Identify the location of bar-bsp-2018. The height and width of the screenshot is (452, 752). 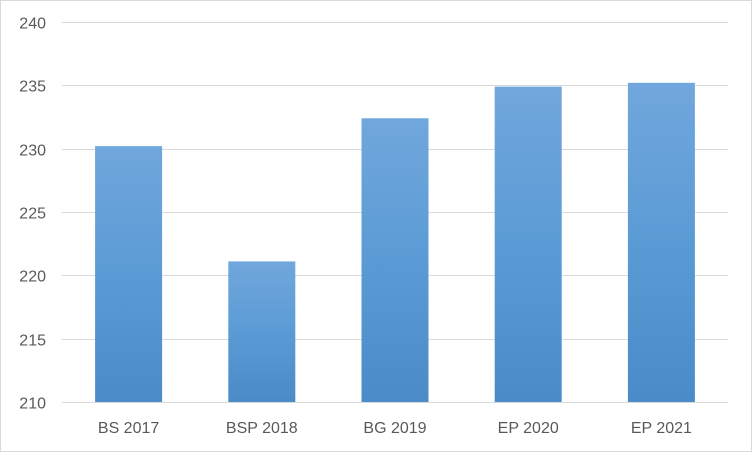
(262, 331).